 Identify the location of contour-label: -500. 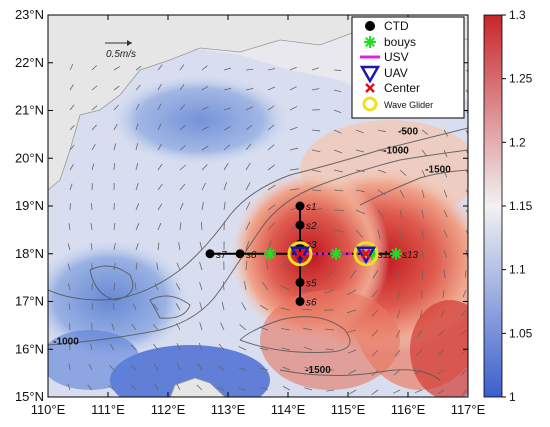
(408, 131).